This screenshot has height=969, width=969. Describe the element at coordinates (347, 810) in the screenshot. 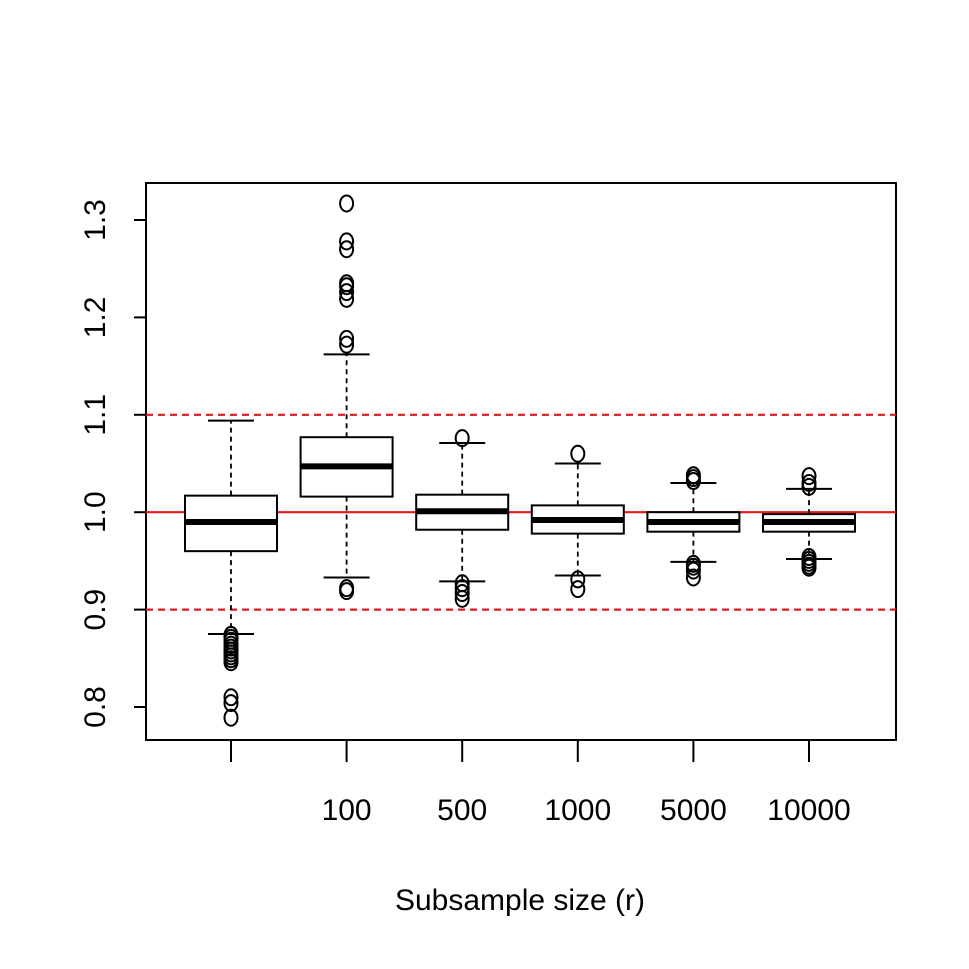

I see `x-tick-label: 100` at that location.